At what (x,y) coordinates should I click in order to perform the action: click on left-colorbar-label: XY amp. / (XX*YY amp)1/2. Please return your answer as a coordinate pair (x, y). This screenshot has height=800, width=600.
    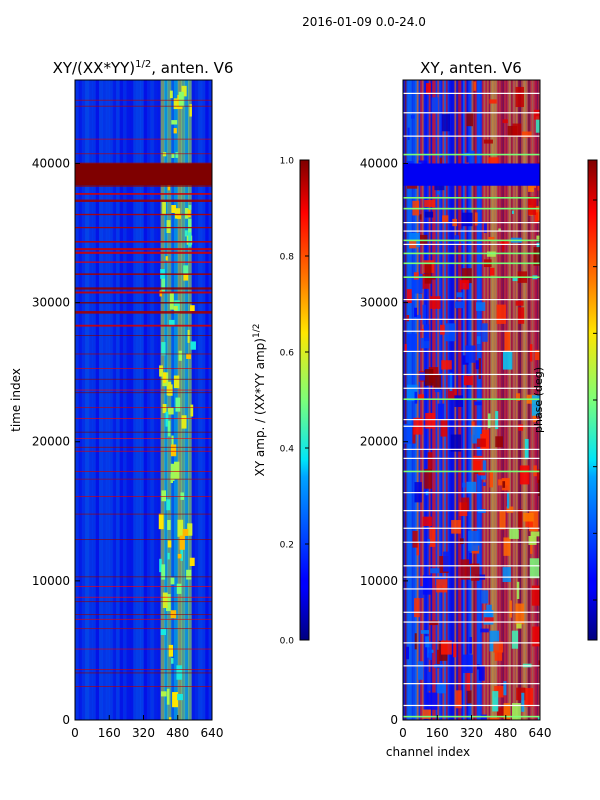
    Looking at the image, I should click on (259, 400).